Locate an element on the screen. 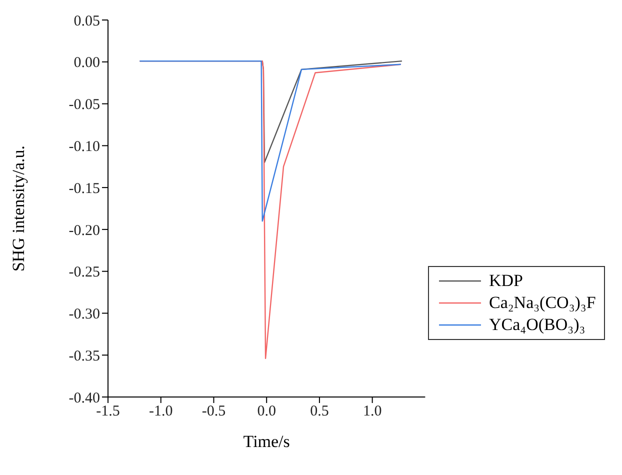 The height and width of the screenshot is (475, 622). x-tick-label: -1.5 is located at coordinates (108, 412).